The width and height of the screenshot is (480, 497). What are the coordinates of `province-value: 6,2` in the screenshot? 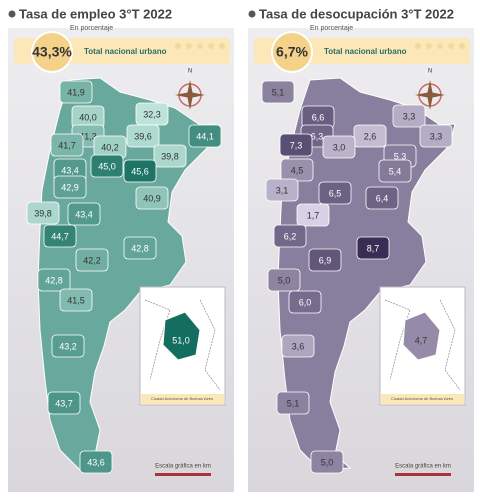 It's located at (290, 236).